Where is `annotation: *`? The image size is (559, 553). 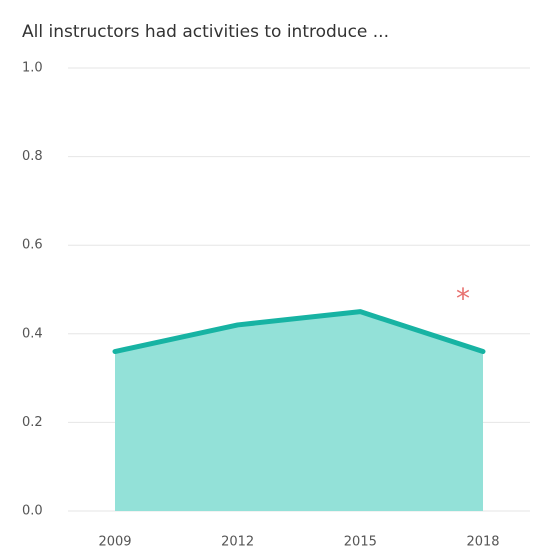
annotation: * is located at coordinates (463, 298).